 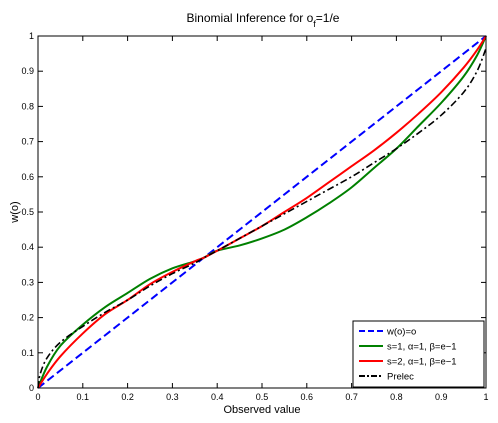 What do you see at coordinates (441, 397) in the screenshot?
I see `x-tick-label: 0.9` at bounding box center [441, 397].